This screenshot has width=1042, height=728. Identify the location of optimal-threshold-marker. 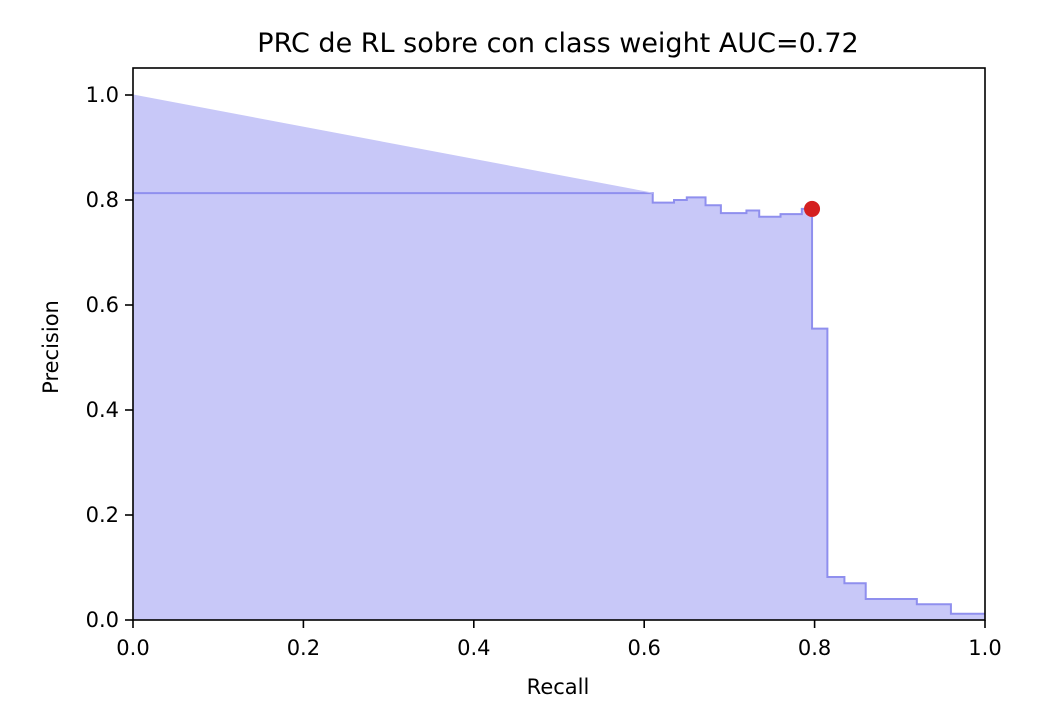
(812, 208).